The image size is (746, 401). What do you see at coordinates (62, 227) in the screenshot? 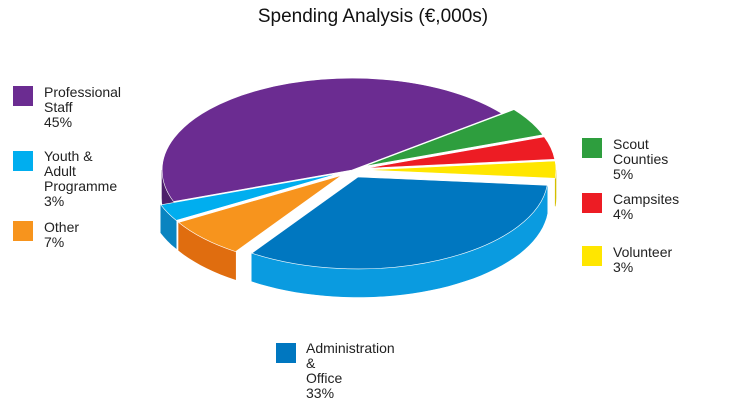
I see `legend-label: Other` at bounding box center [62, 227].